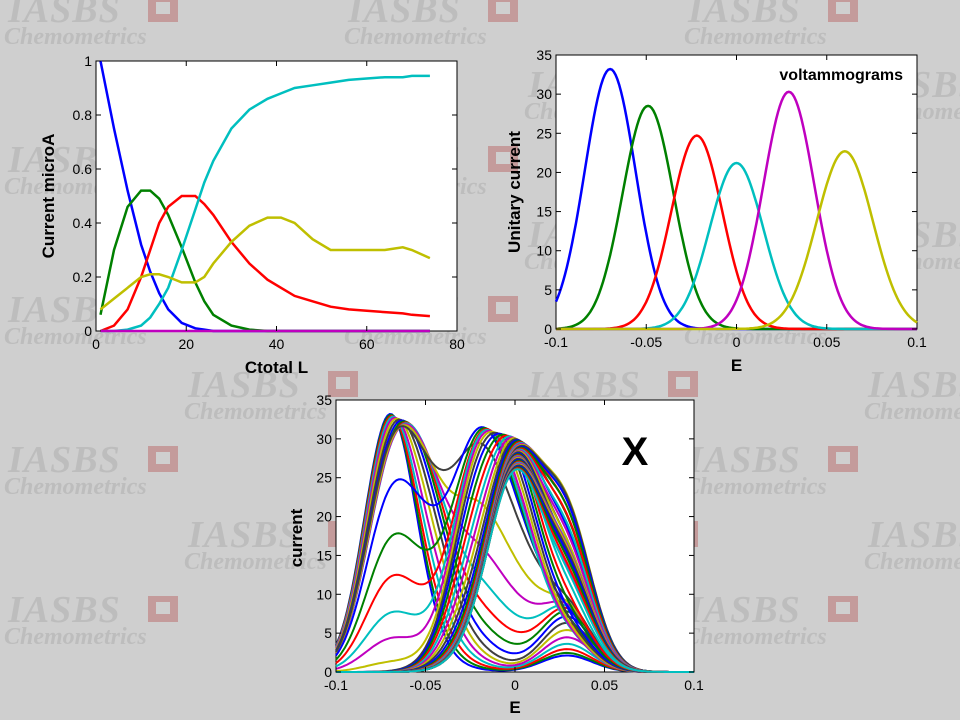 This screenshot has height=720, width=960. I want to click on y-tick-label: 0.2, so click(83, 277).